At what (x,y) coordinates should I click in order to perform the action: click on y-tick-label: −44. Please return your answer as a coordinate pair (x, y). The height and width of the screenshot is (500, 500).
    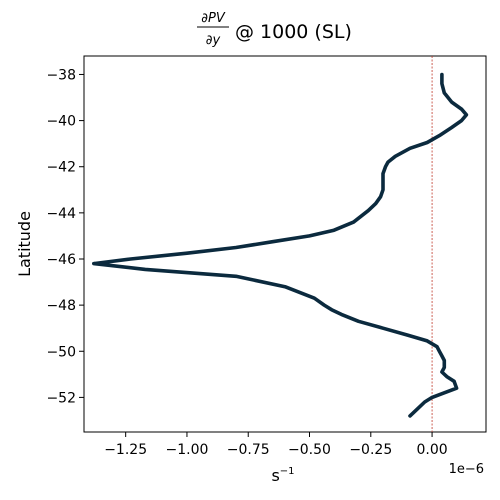
    Looking at the image, I should click on (61, 214).